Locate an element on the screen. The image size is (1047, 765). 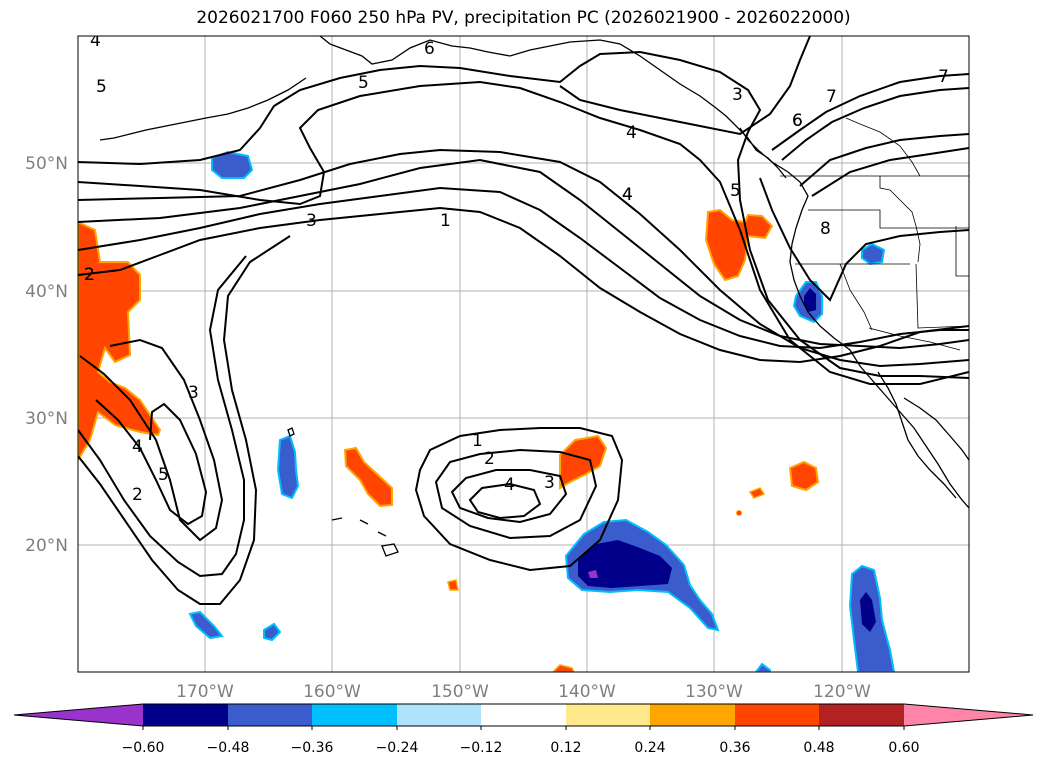
longitude-labels: 170°W 160°W 150°W 140°W 130°W 120°W is located at coordinates (523, 692).